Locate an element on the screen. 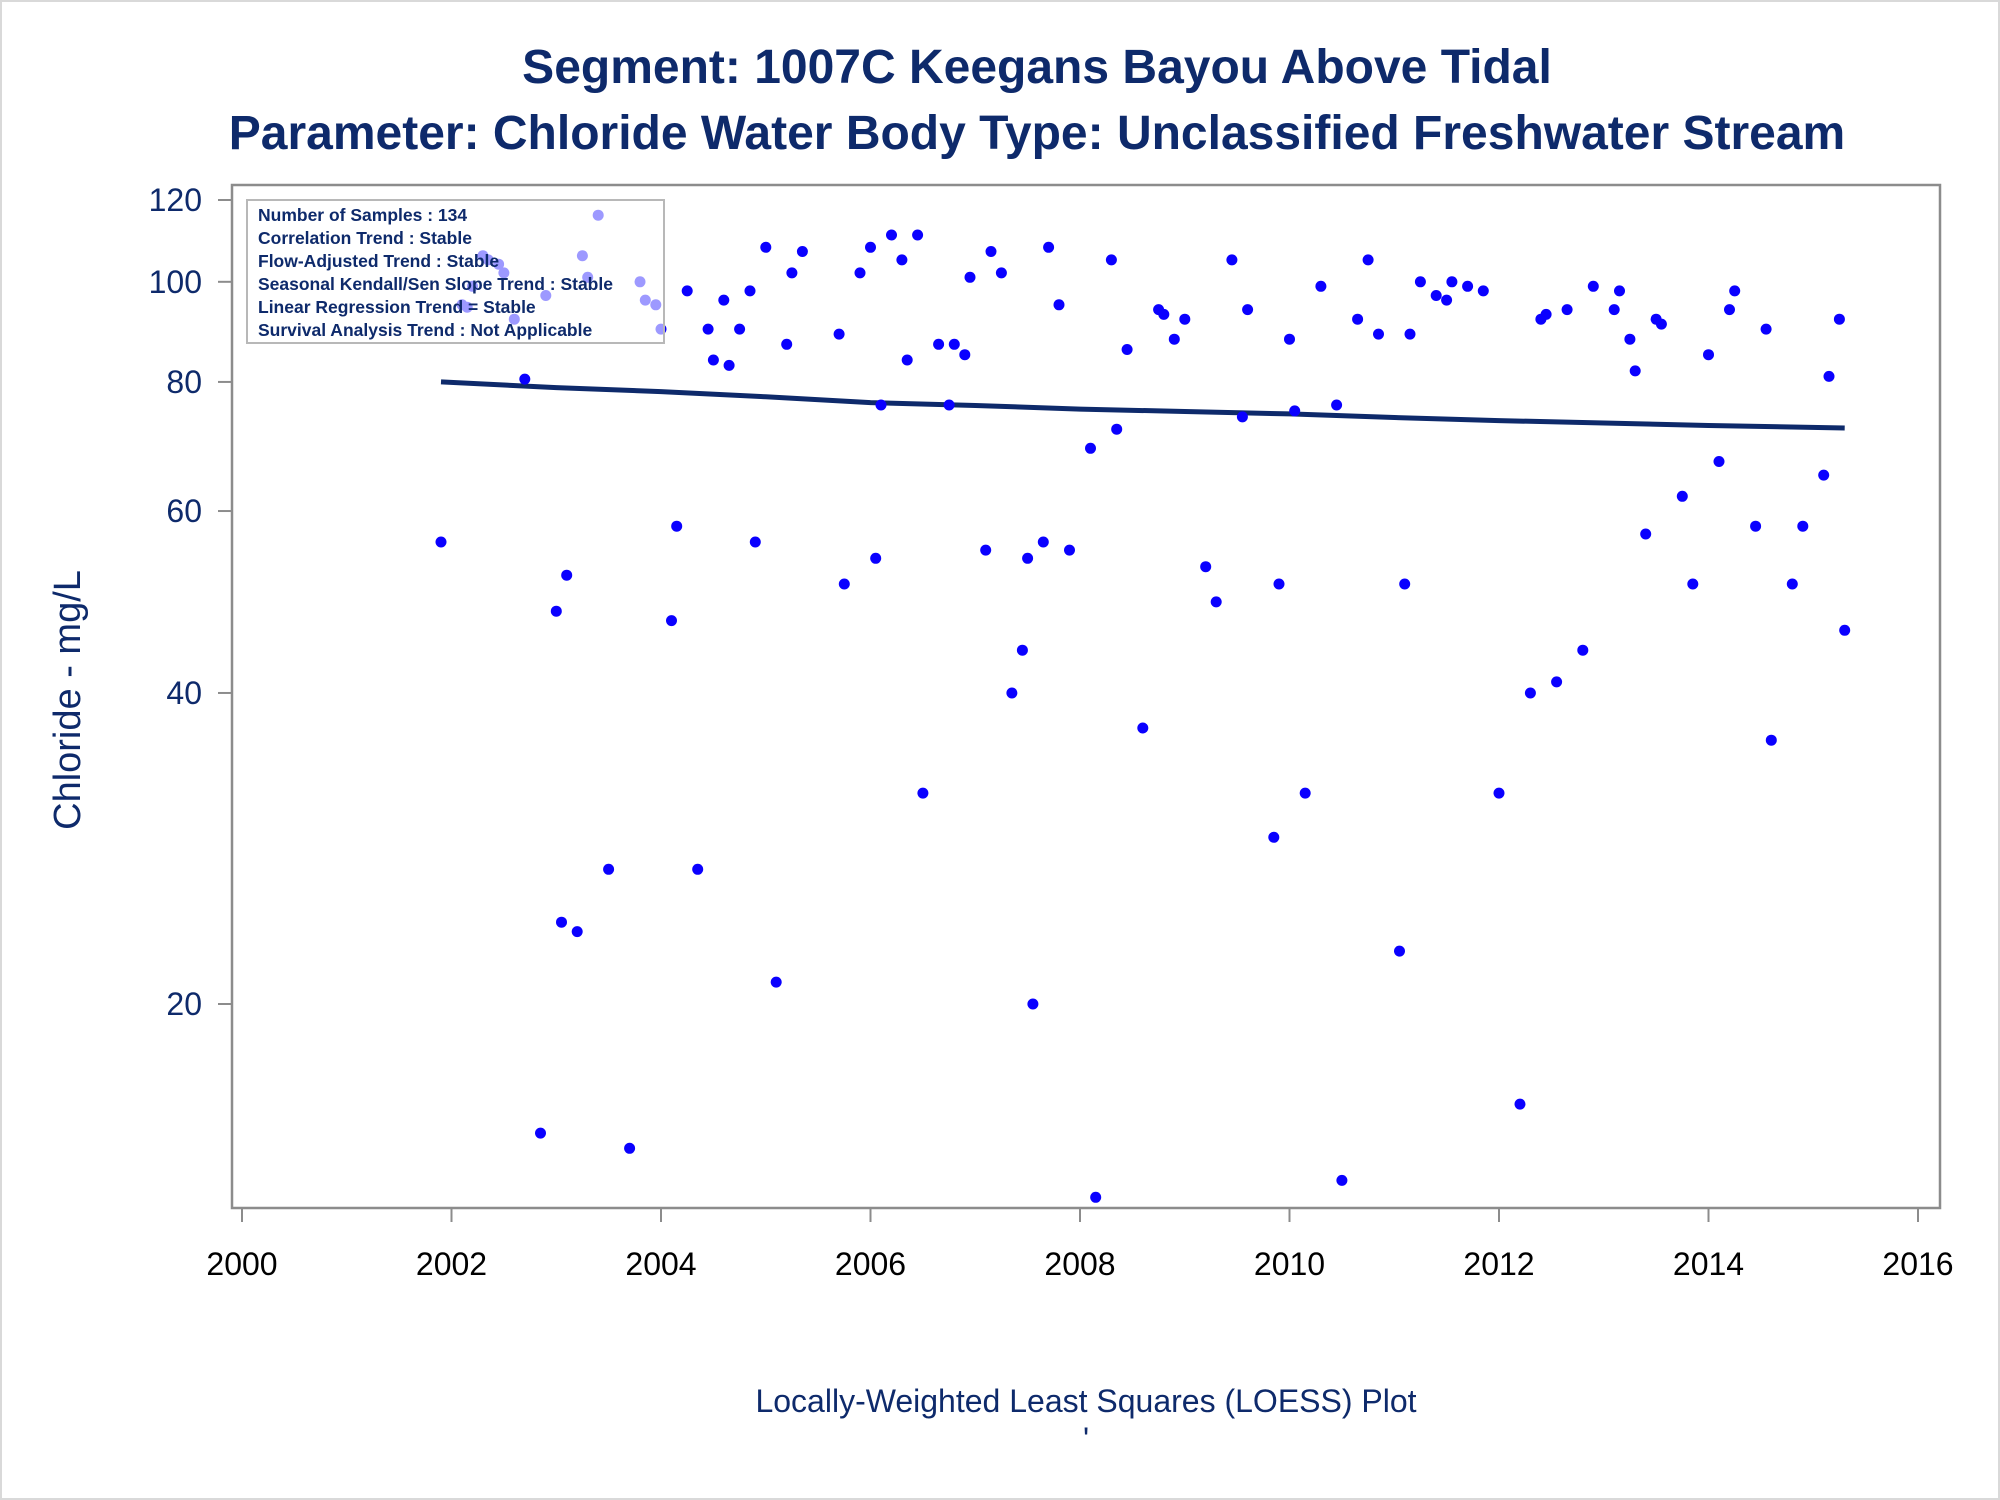  x-tick-label: 2016 is located at coordinates (1917, 1264).